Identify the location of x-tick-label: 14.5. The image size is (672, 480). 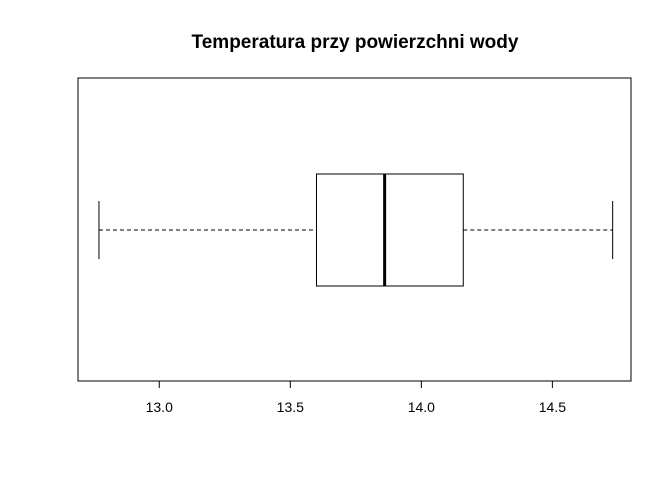
(552, 407).